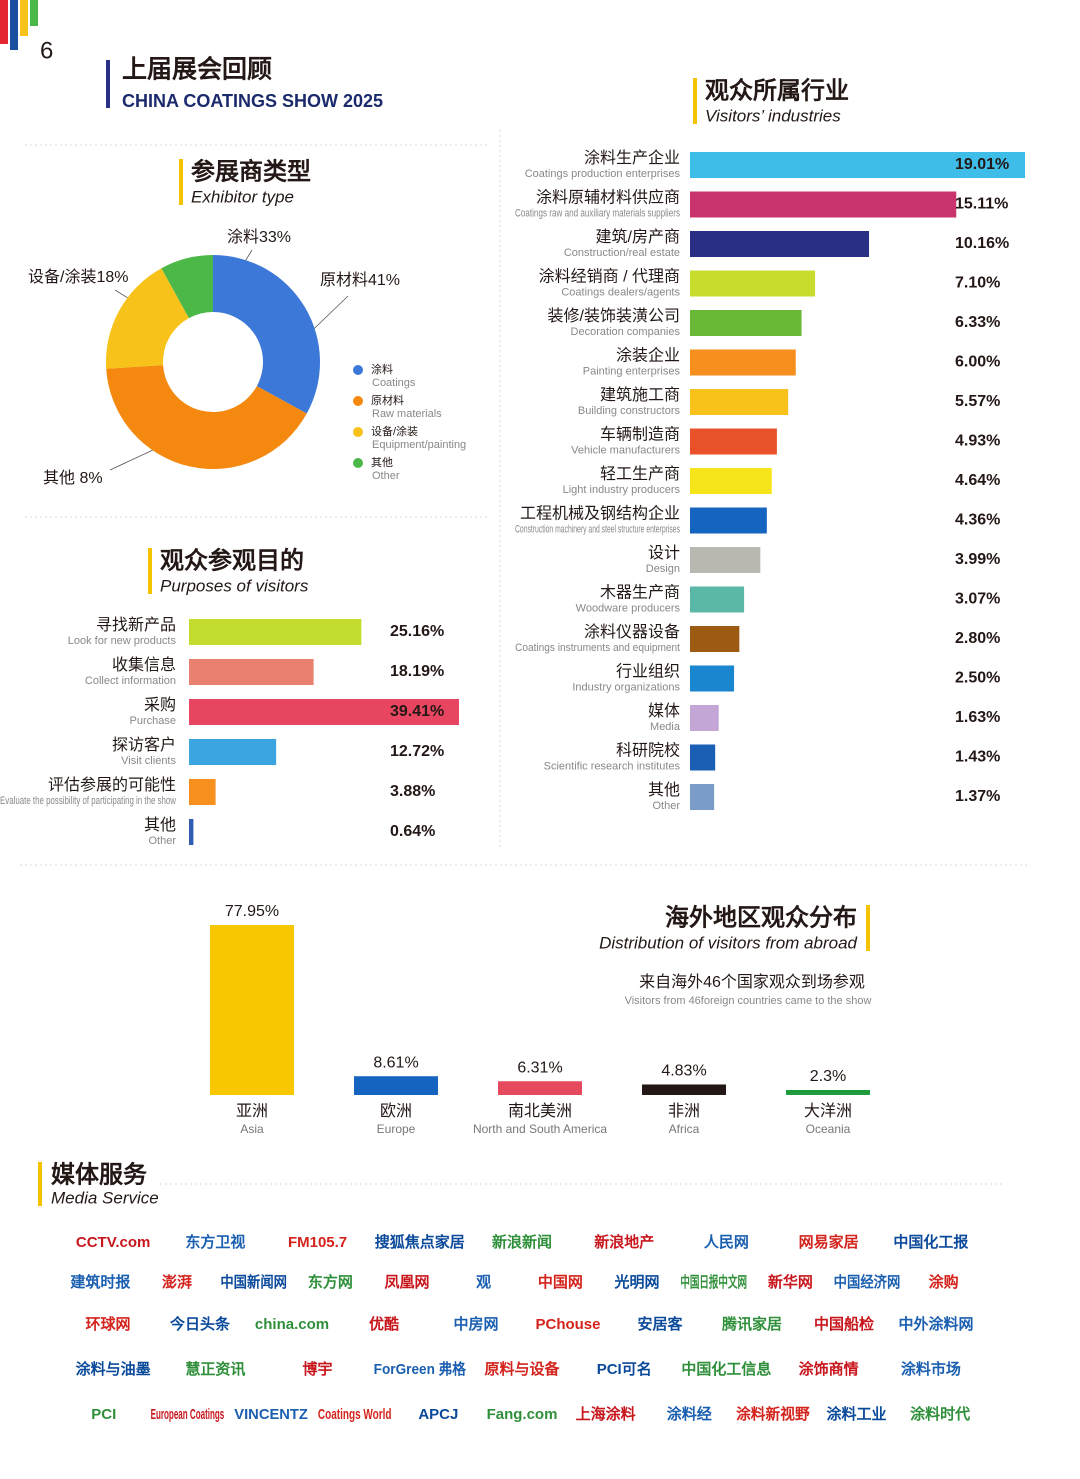 The height and width of the screenshot is (1479, 1080). I want to click on bar-label: 大洋洲, so click(828, 1111).